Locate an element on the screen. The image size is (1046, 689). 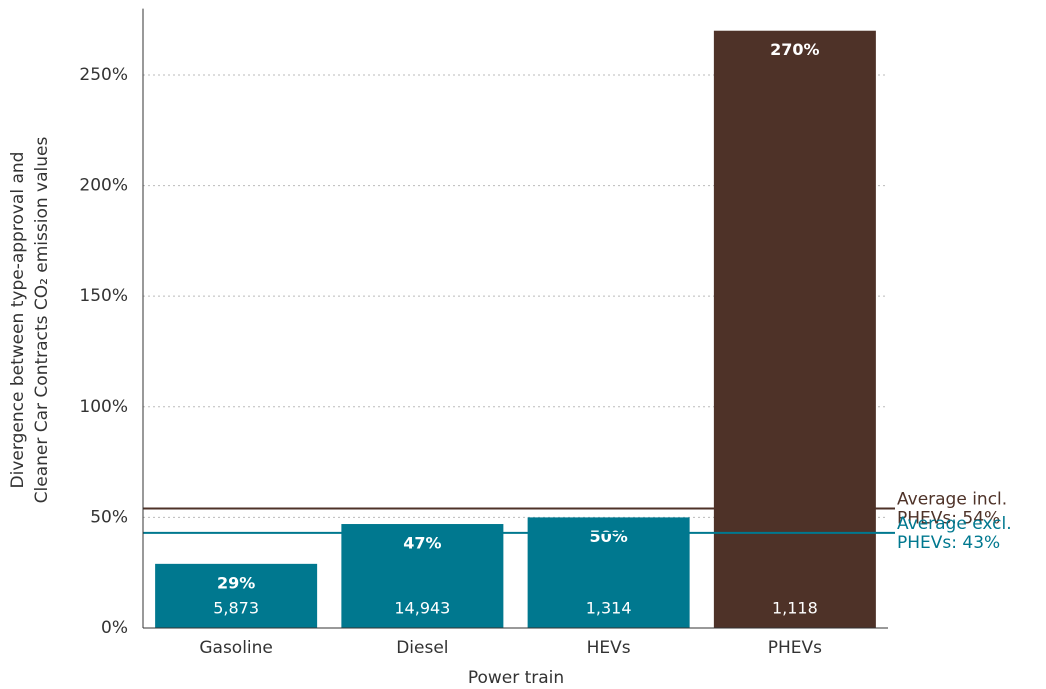
reference-label: Average excl. is located at coordinates (954, 524).